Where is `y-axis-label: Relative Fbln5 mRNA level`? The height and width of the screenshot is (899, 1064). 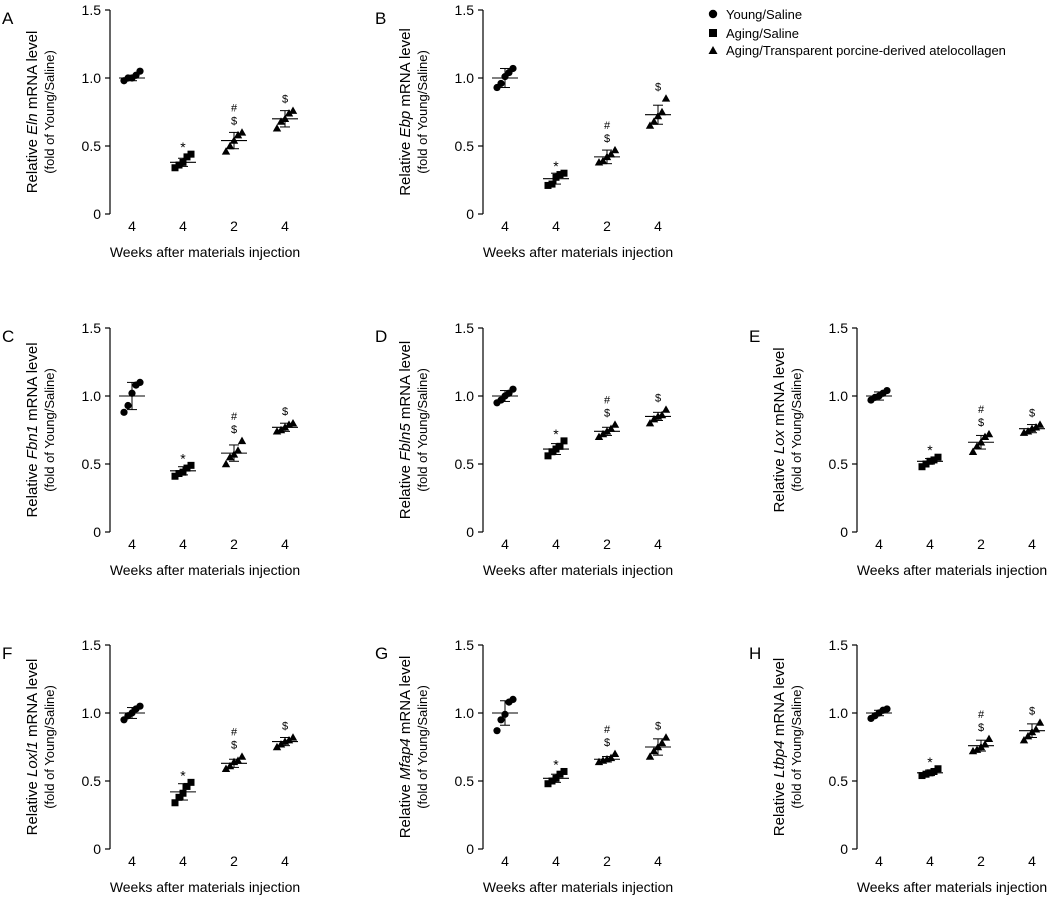
y-axis-label: Relative Fbln5 mRNA level is located at coordinates (405, 430).